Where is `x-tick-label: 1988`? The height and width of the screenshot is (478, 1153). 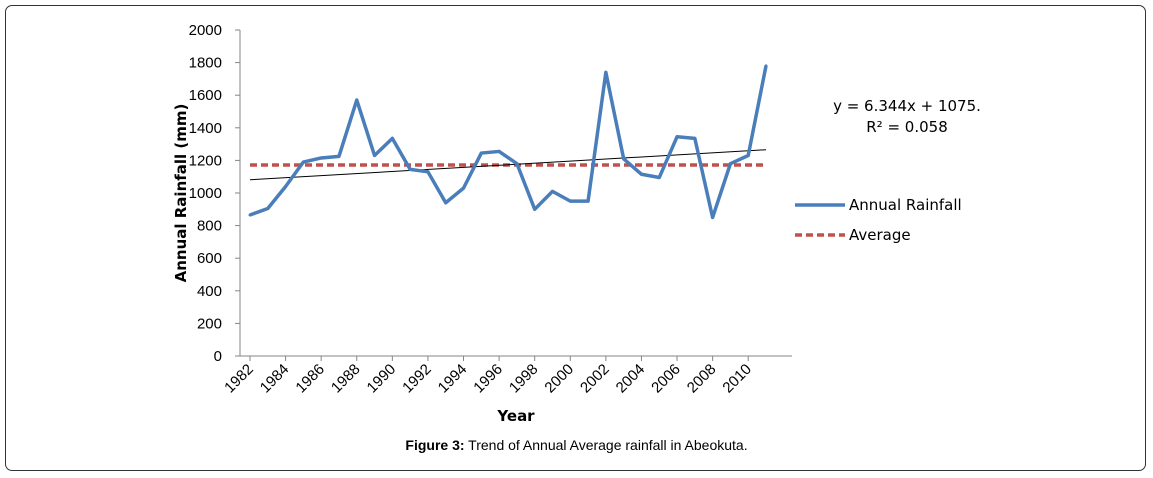
x-tick-label: 1988 is located at coordinates (346, 379).